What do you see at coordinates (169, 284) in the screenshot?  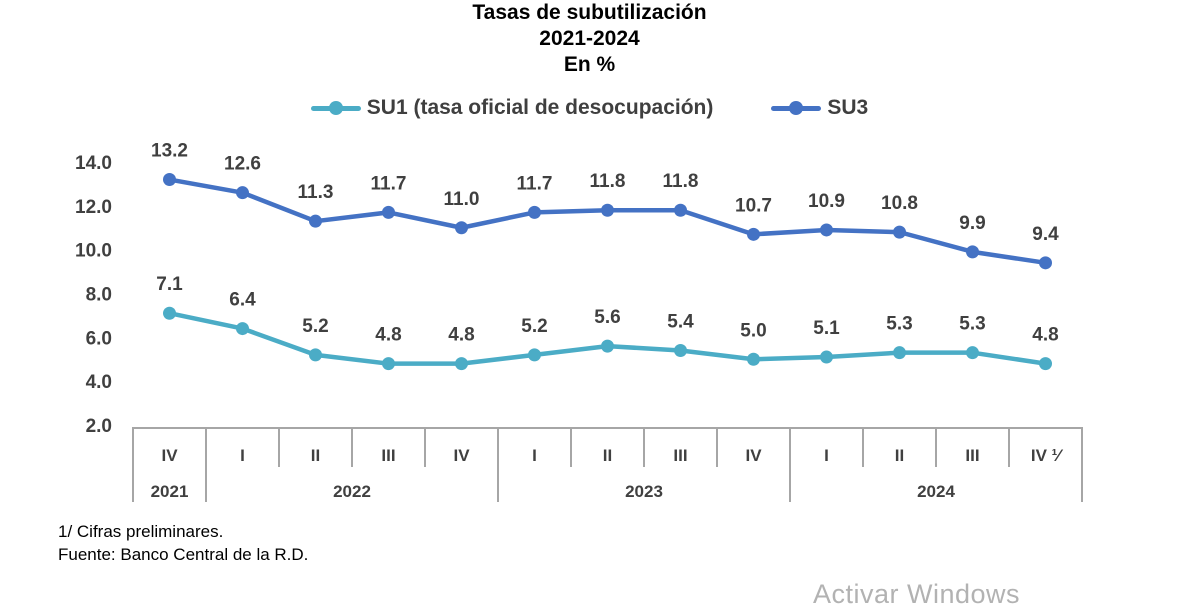 I see `data-label: 7.1` at bounding box center [169, 284].